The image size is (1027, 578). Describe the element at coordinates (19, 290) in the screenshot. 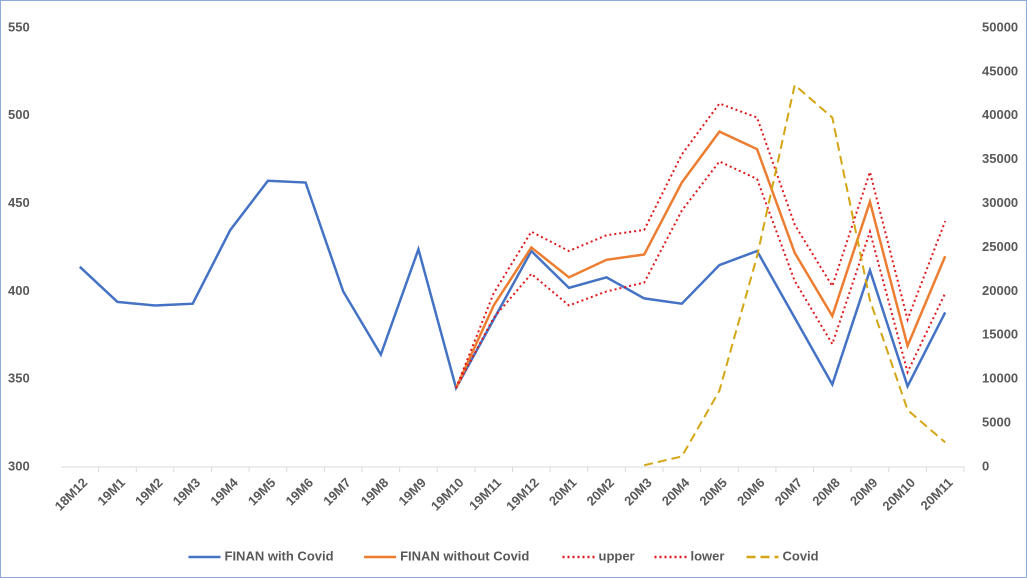

I see `y-tick-label: 400` at that location.